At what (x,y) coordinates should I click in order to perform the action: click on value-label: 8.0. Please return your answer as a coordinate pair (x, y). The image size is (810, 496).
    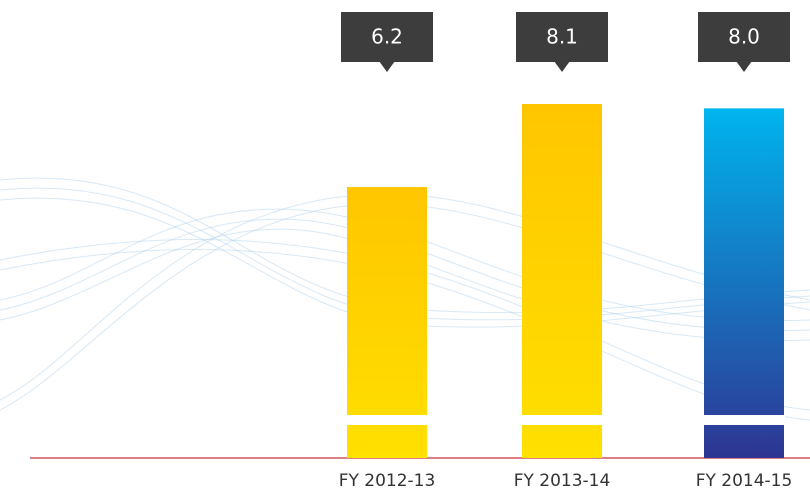
    Looking at the image, I should click on (744, 37).